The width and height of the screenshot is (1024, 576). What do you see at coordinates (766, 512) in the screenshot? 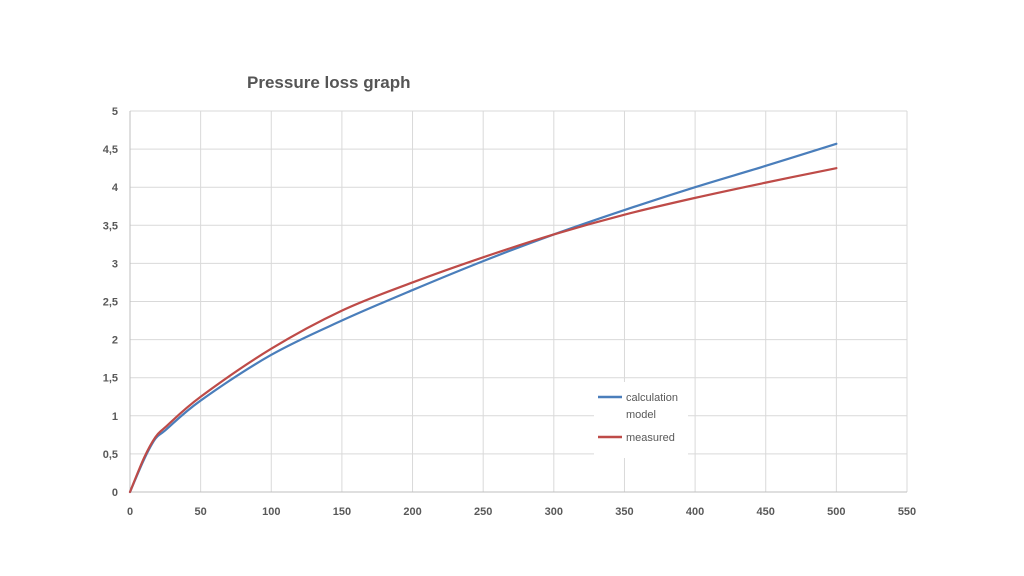
I see `x-tick-label: 450` at bounding box center [766, 512].